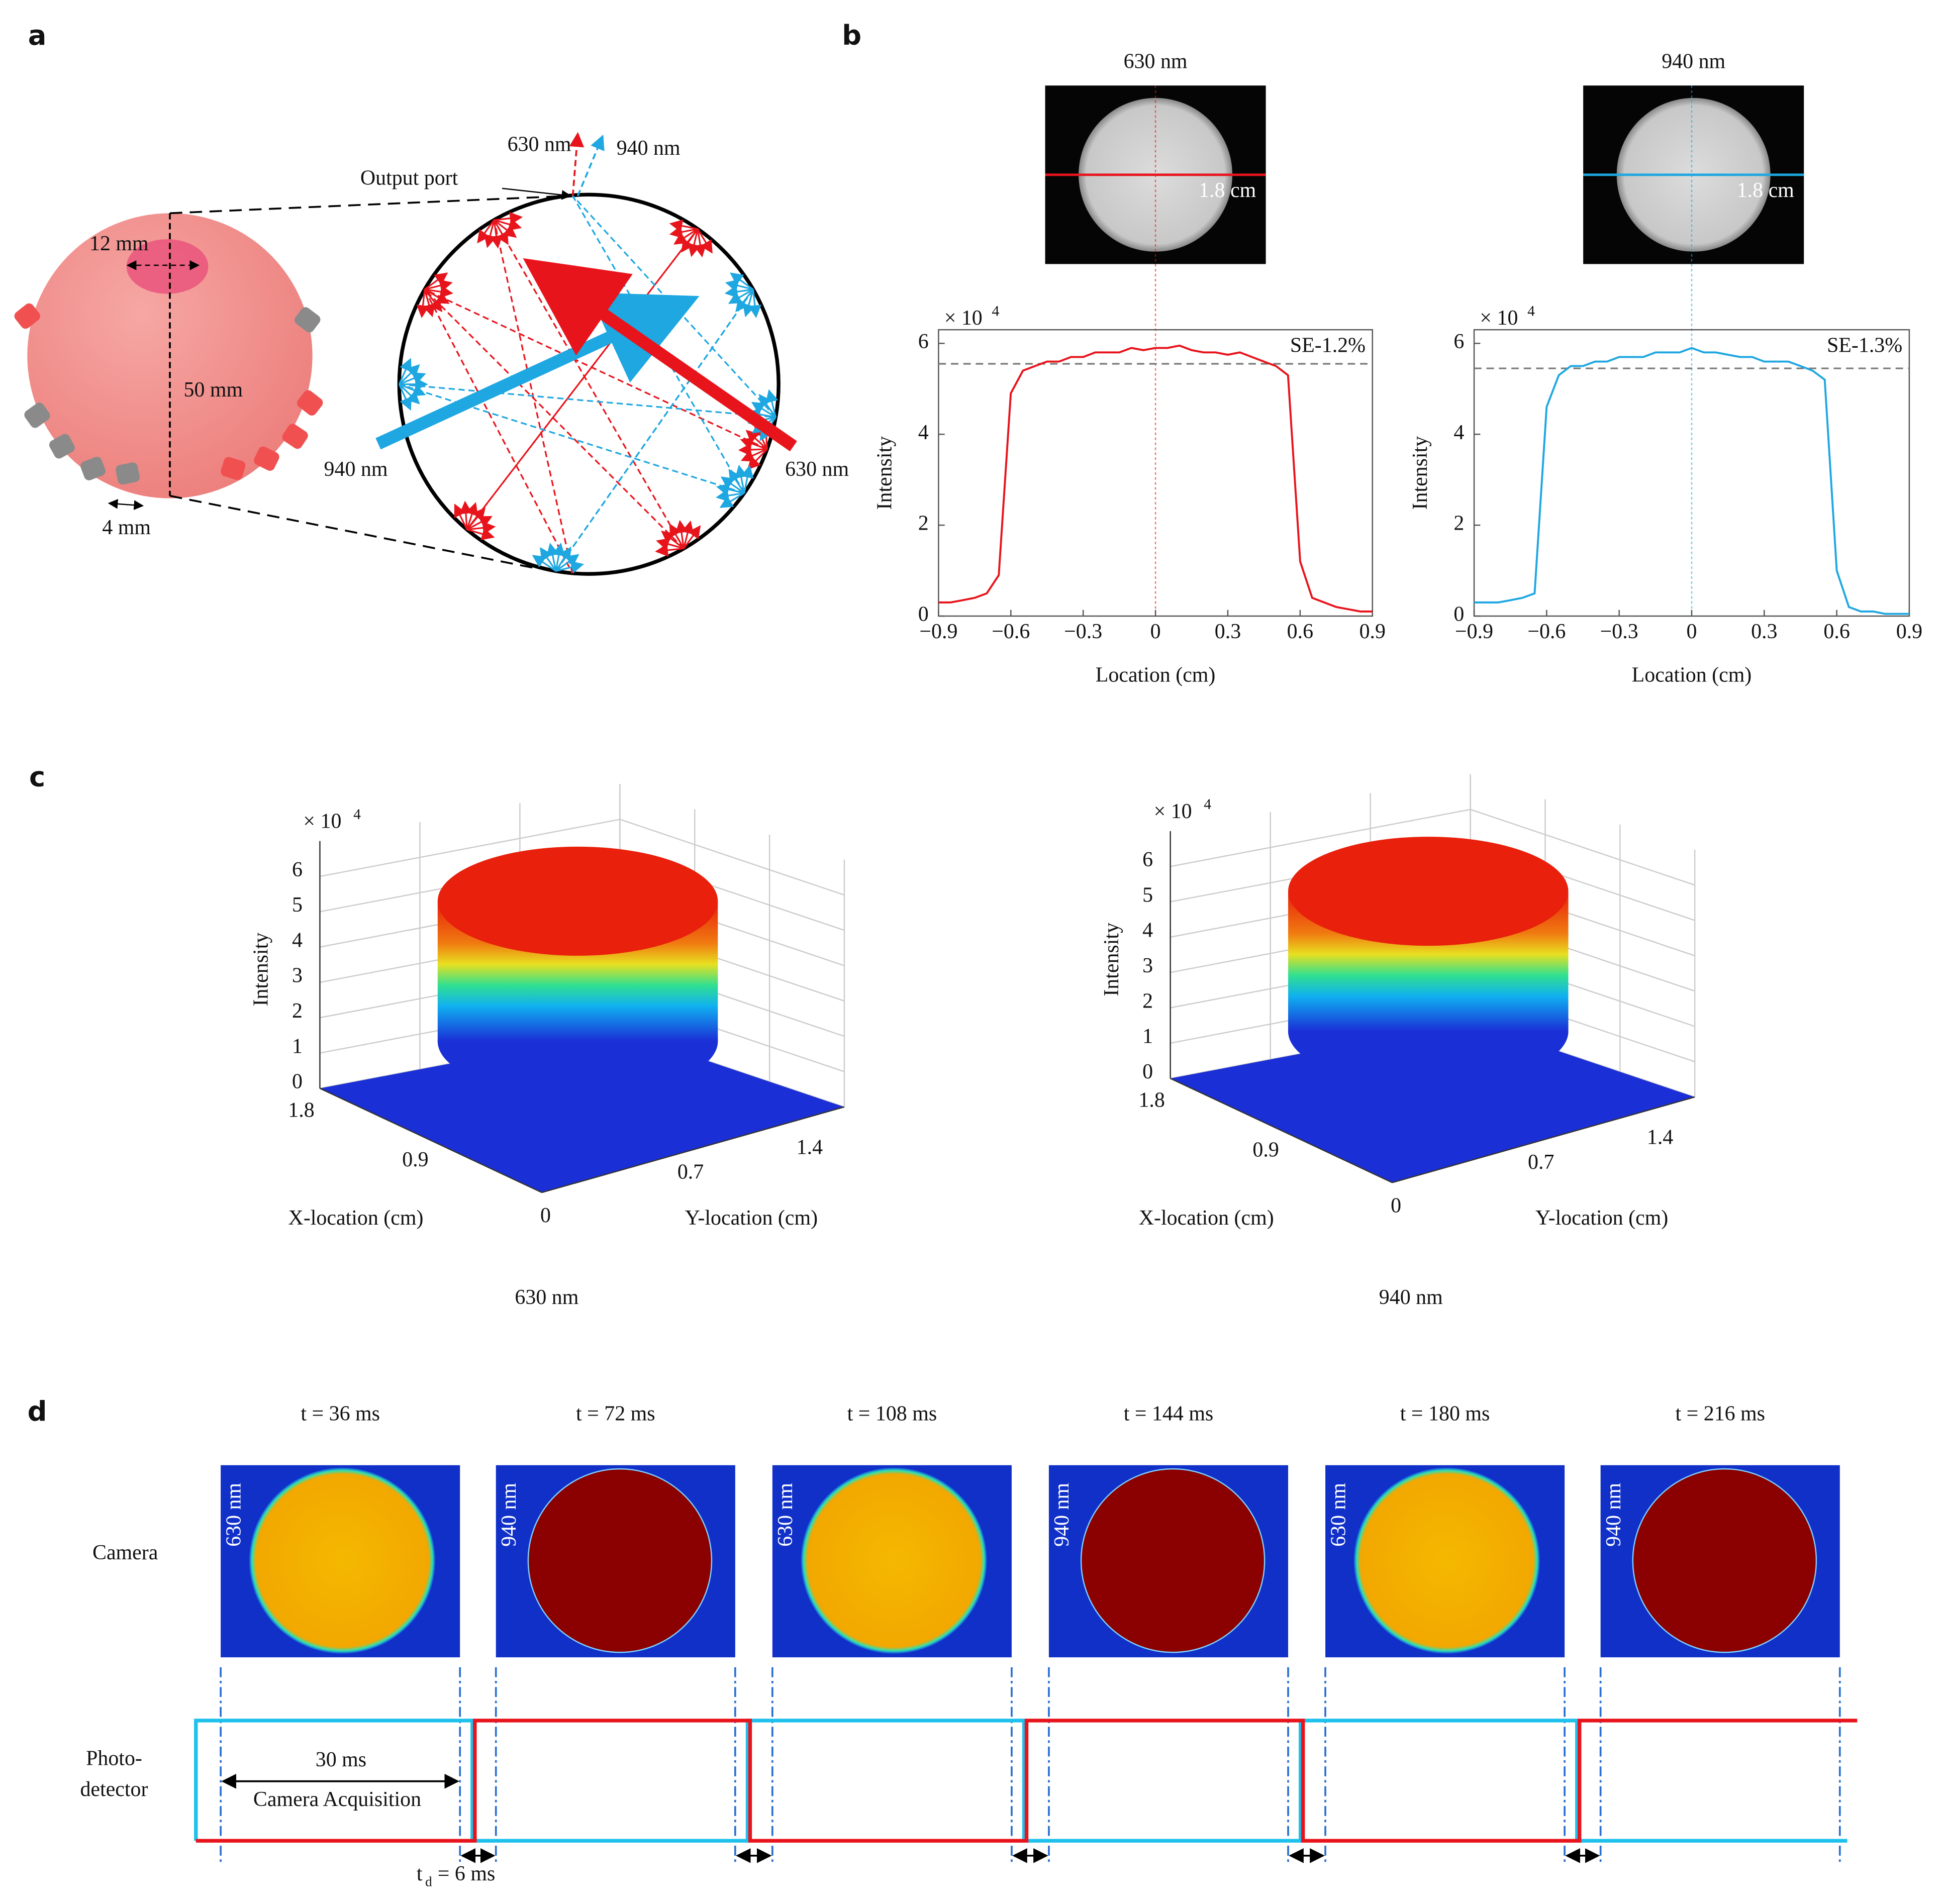 The height and width of the screenshot is (1904, 1944). I want to click on y-axis-label: Intensity, so click(885, 473).